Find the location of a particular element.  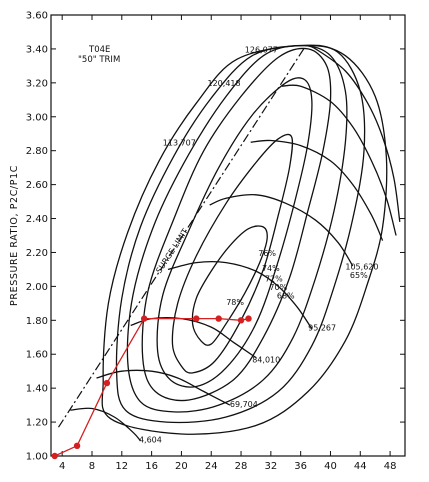

x-tick-label: 48 is located at coordinates (390, 466).